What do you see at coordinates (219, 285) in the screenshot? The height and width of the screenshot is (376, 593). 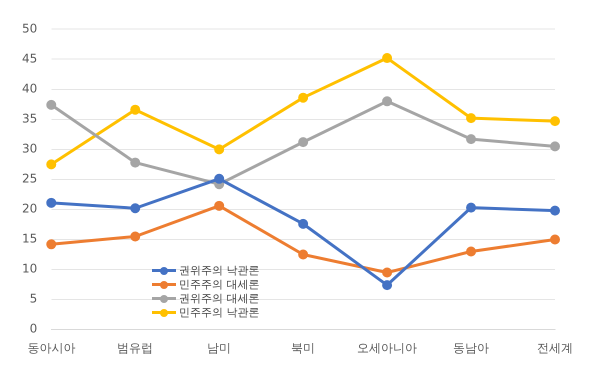 I see `legend-label: 민주주의 대세론` at bounding box center [219, 285].